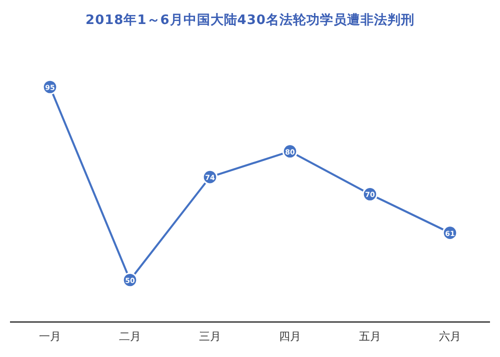 The width and height of the screenshot is (500, 357). I want to click on x-tick-label: 五月, so click(370, 336).